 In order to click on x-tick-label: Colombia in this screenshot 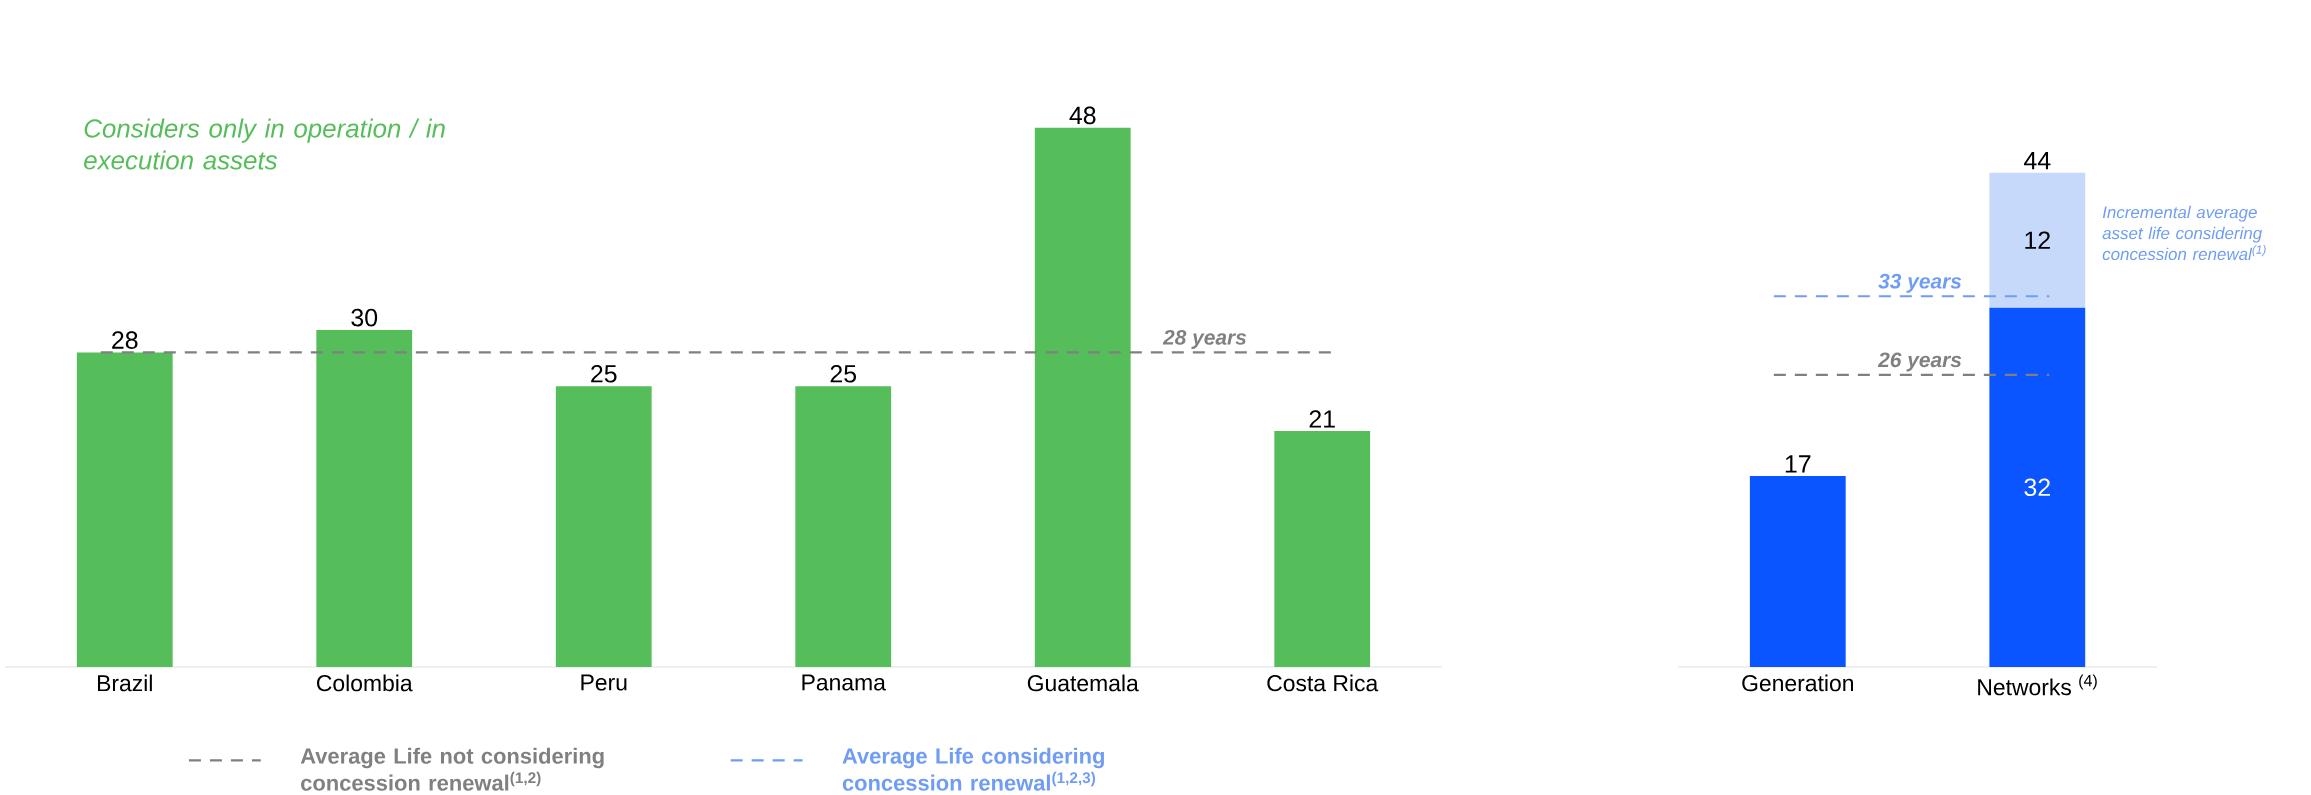, I will do `click(365, 683)`.